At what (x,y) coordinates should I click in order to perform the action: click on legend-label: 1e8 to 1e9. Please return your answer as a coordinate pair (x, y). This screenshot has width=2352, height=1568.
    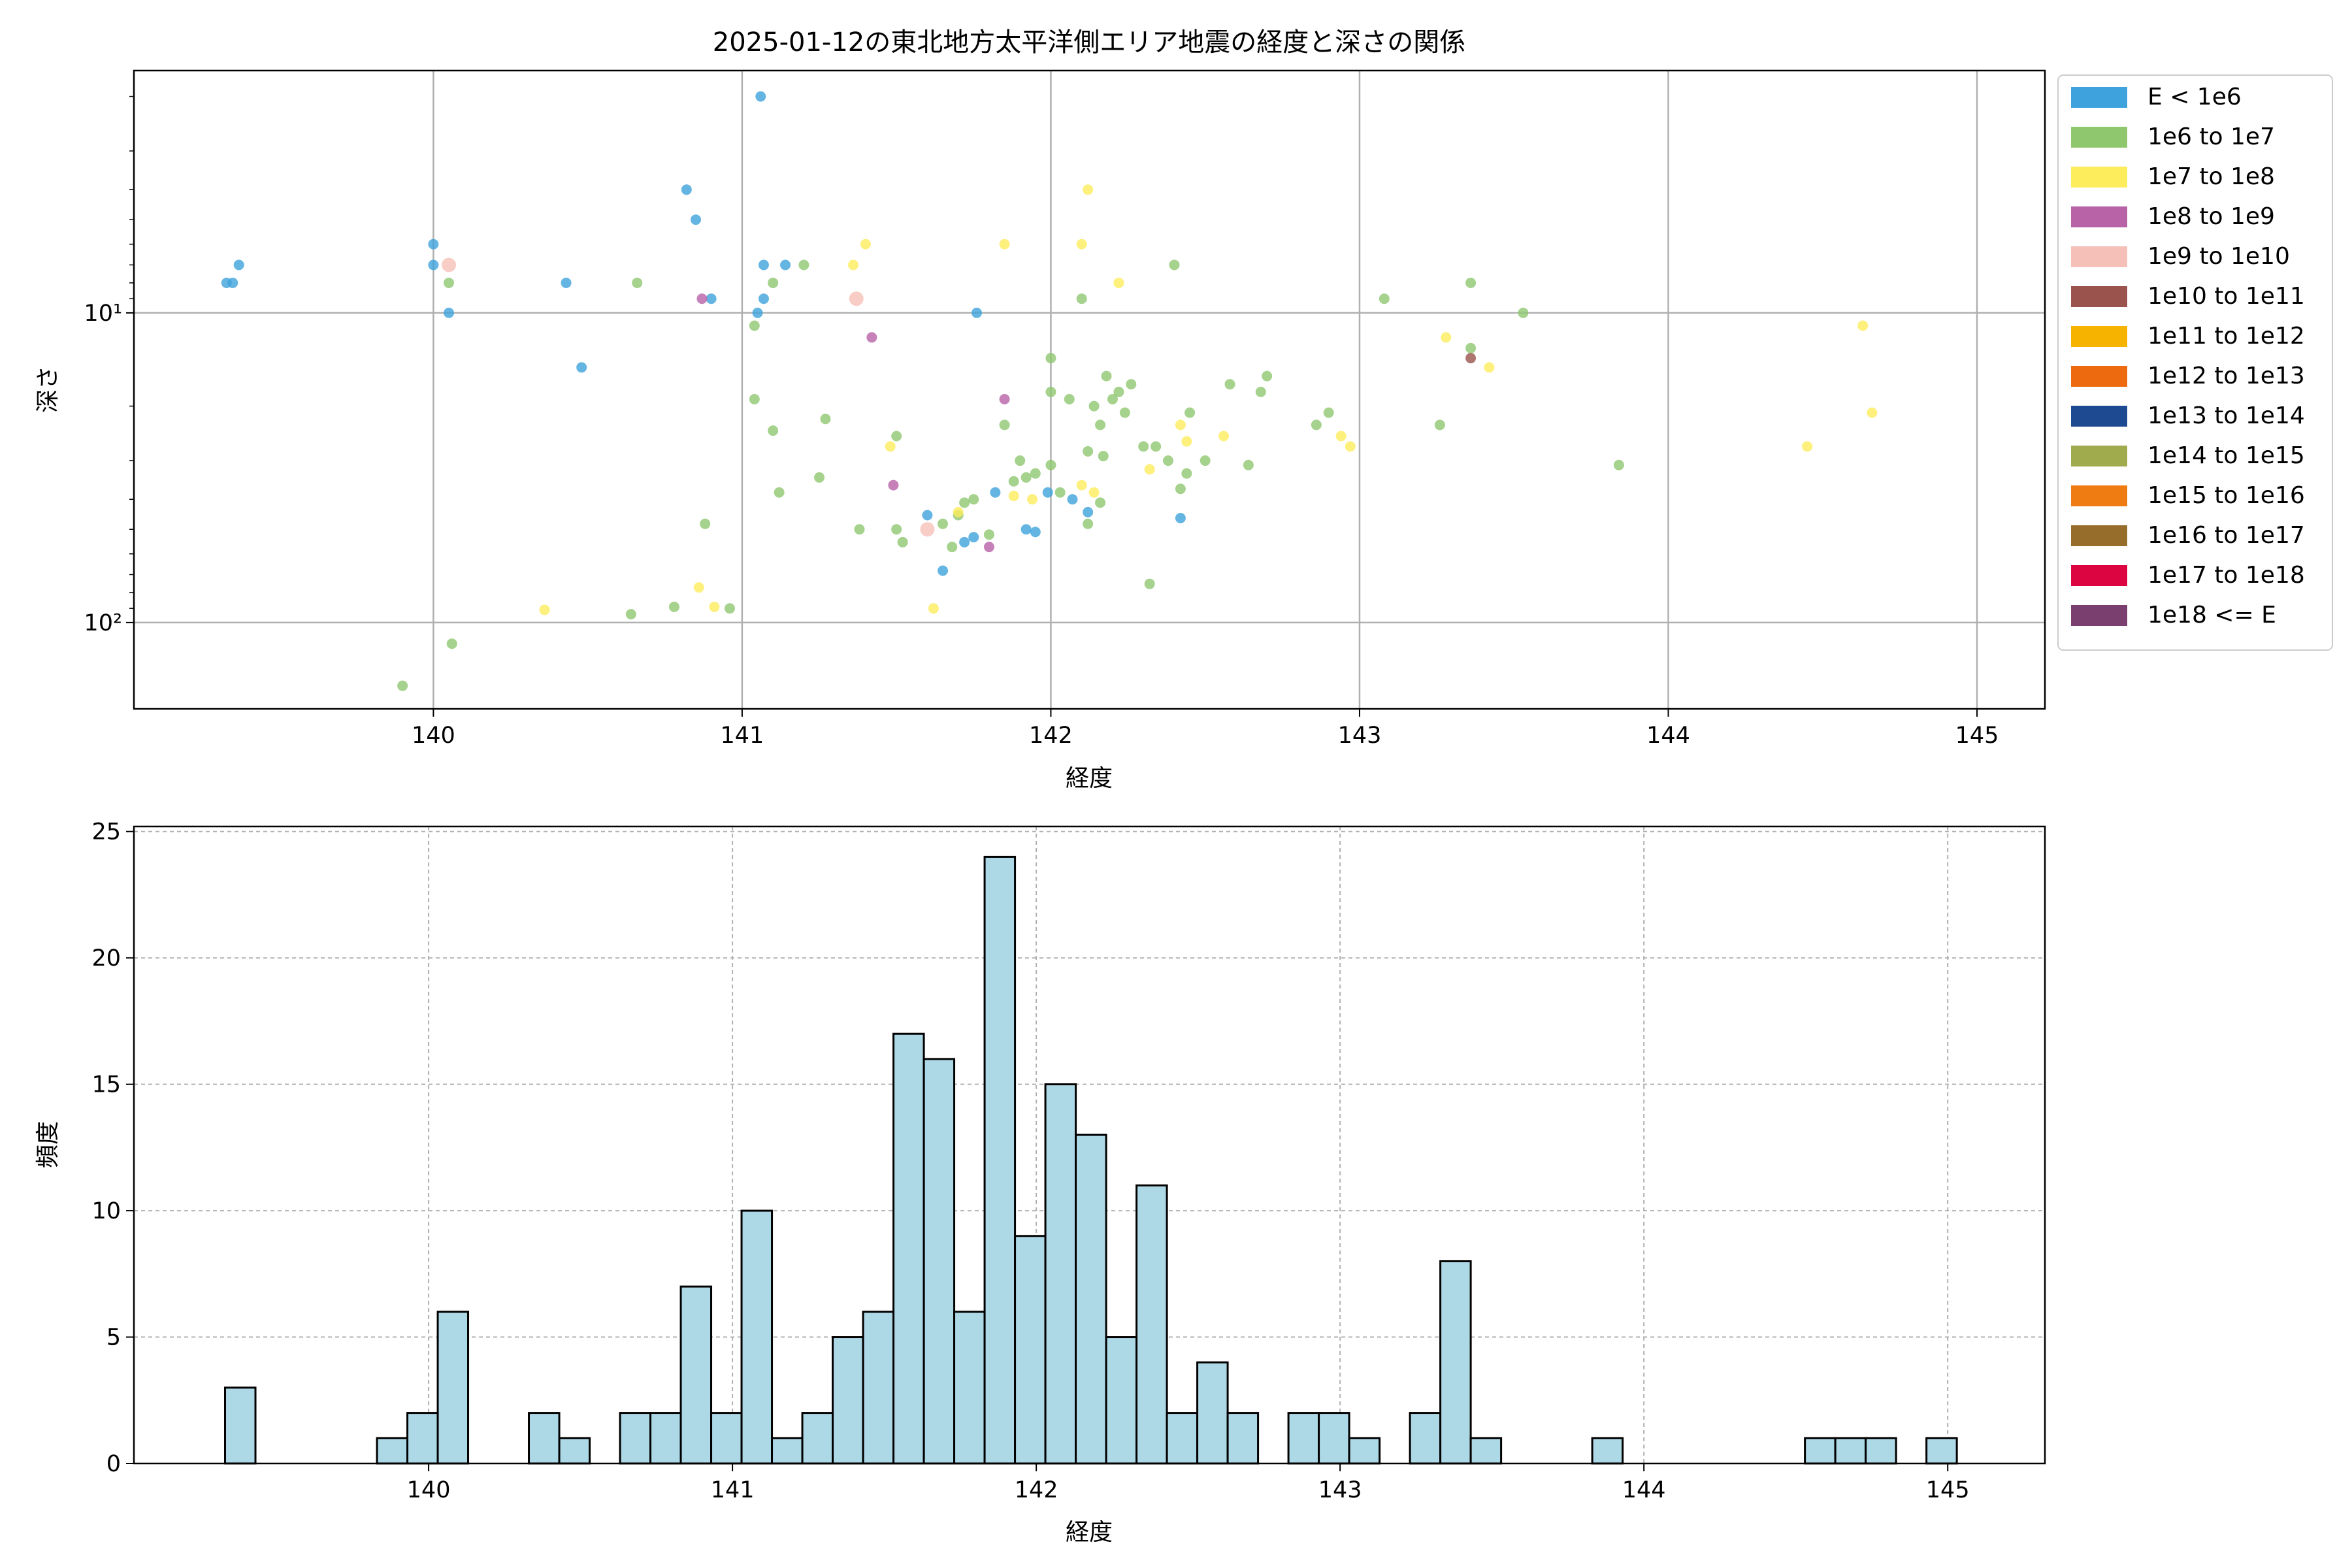
    Looking at the image, I should click on (2211, 216).